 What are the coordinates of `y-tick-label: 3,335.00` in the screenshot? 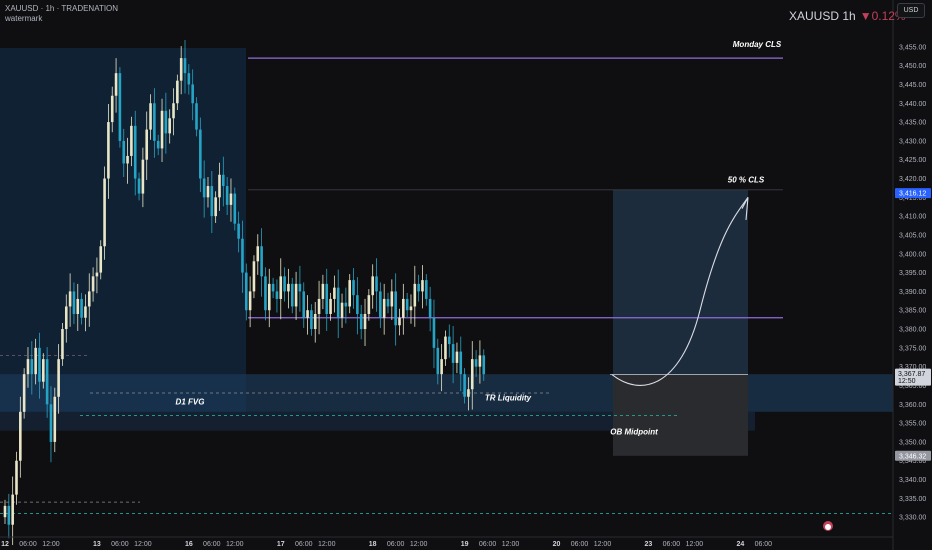 It's located at (912, 499).